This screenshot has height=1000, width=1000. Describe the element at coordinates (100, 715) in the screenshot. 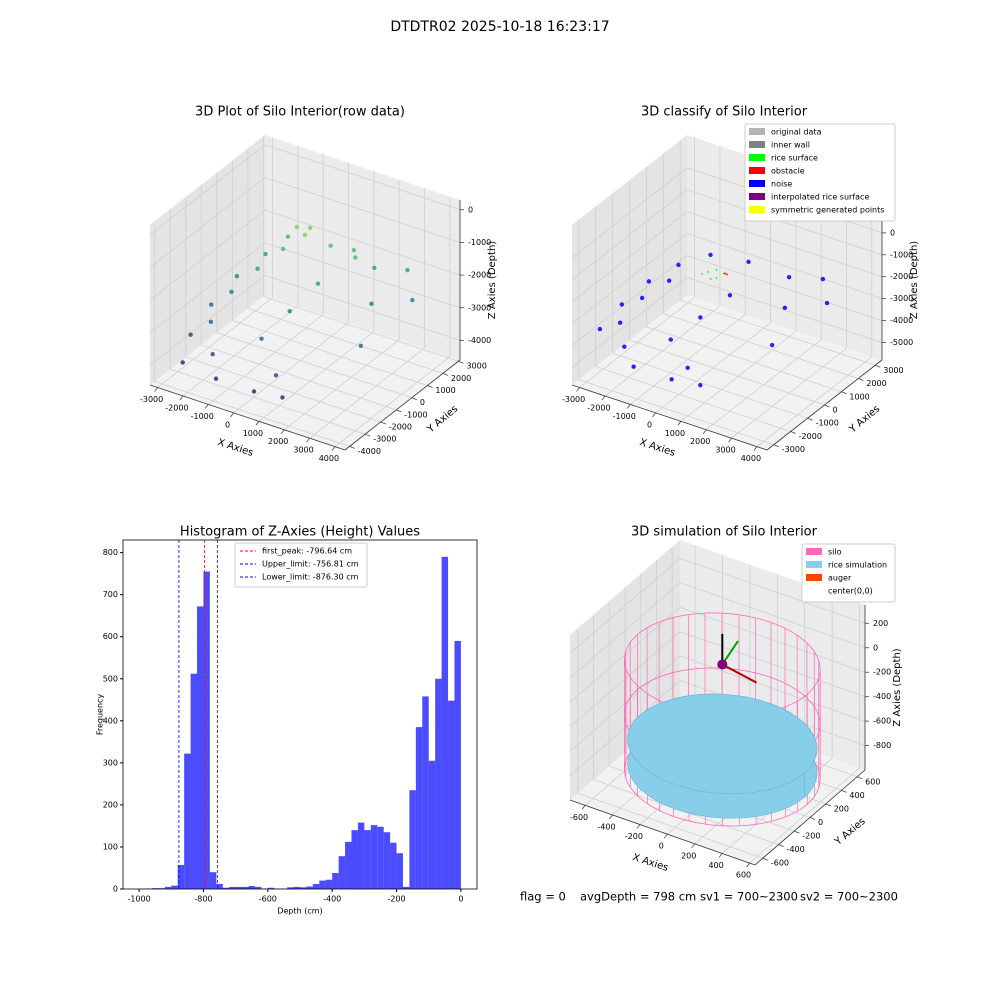

I see `y-axis-label: Frequency` at that location.